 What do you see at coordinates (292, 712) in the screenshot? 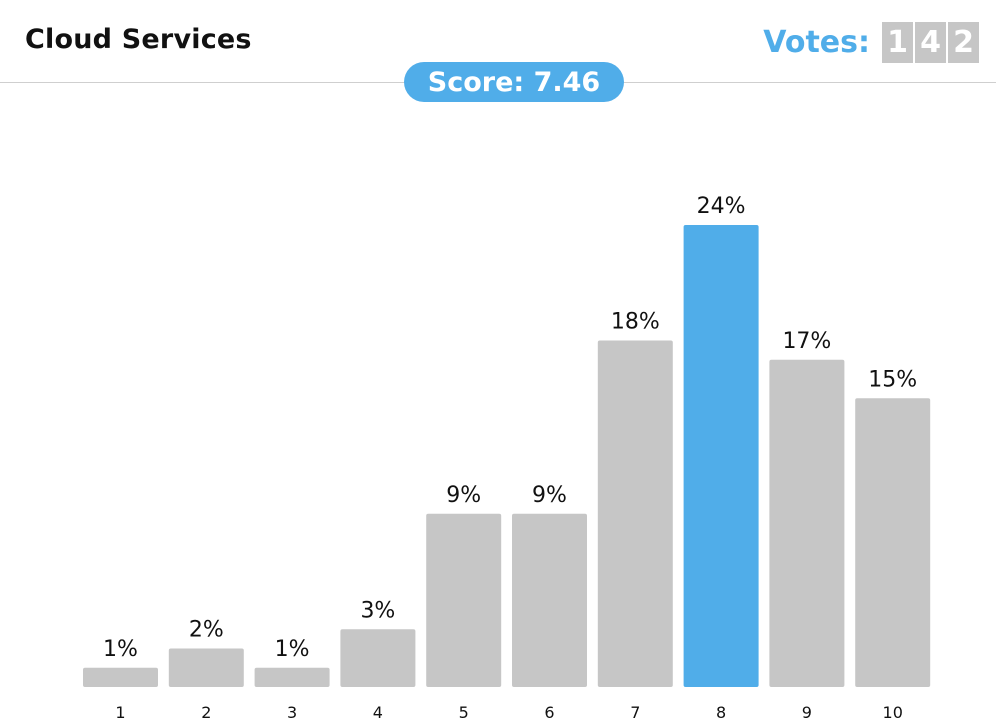
I see `x-tick-label: 3` at bounding box center [292, 712].